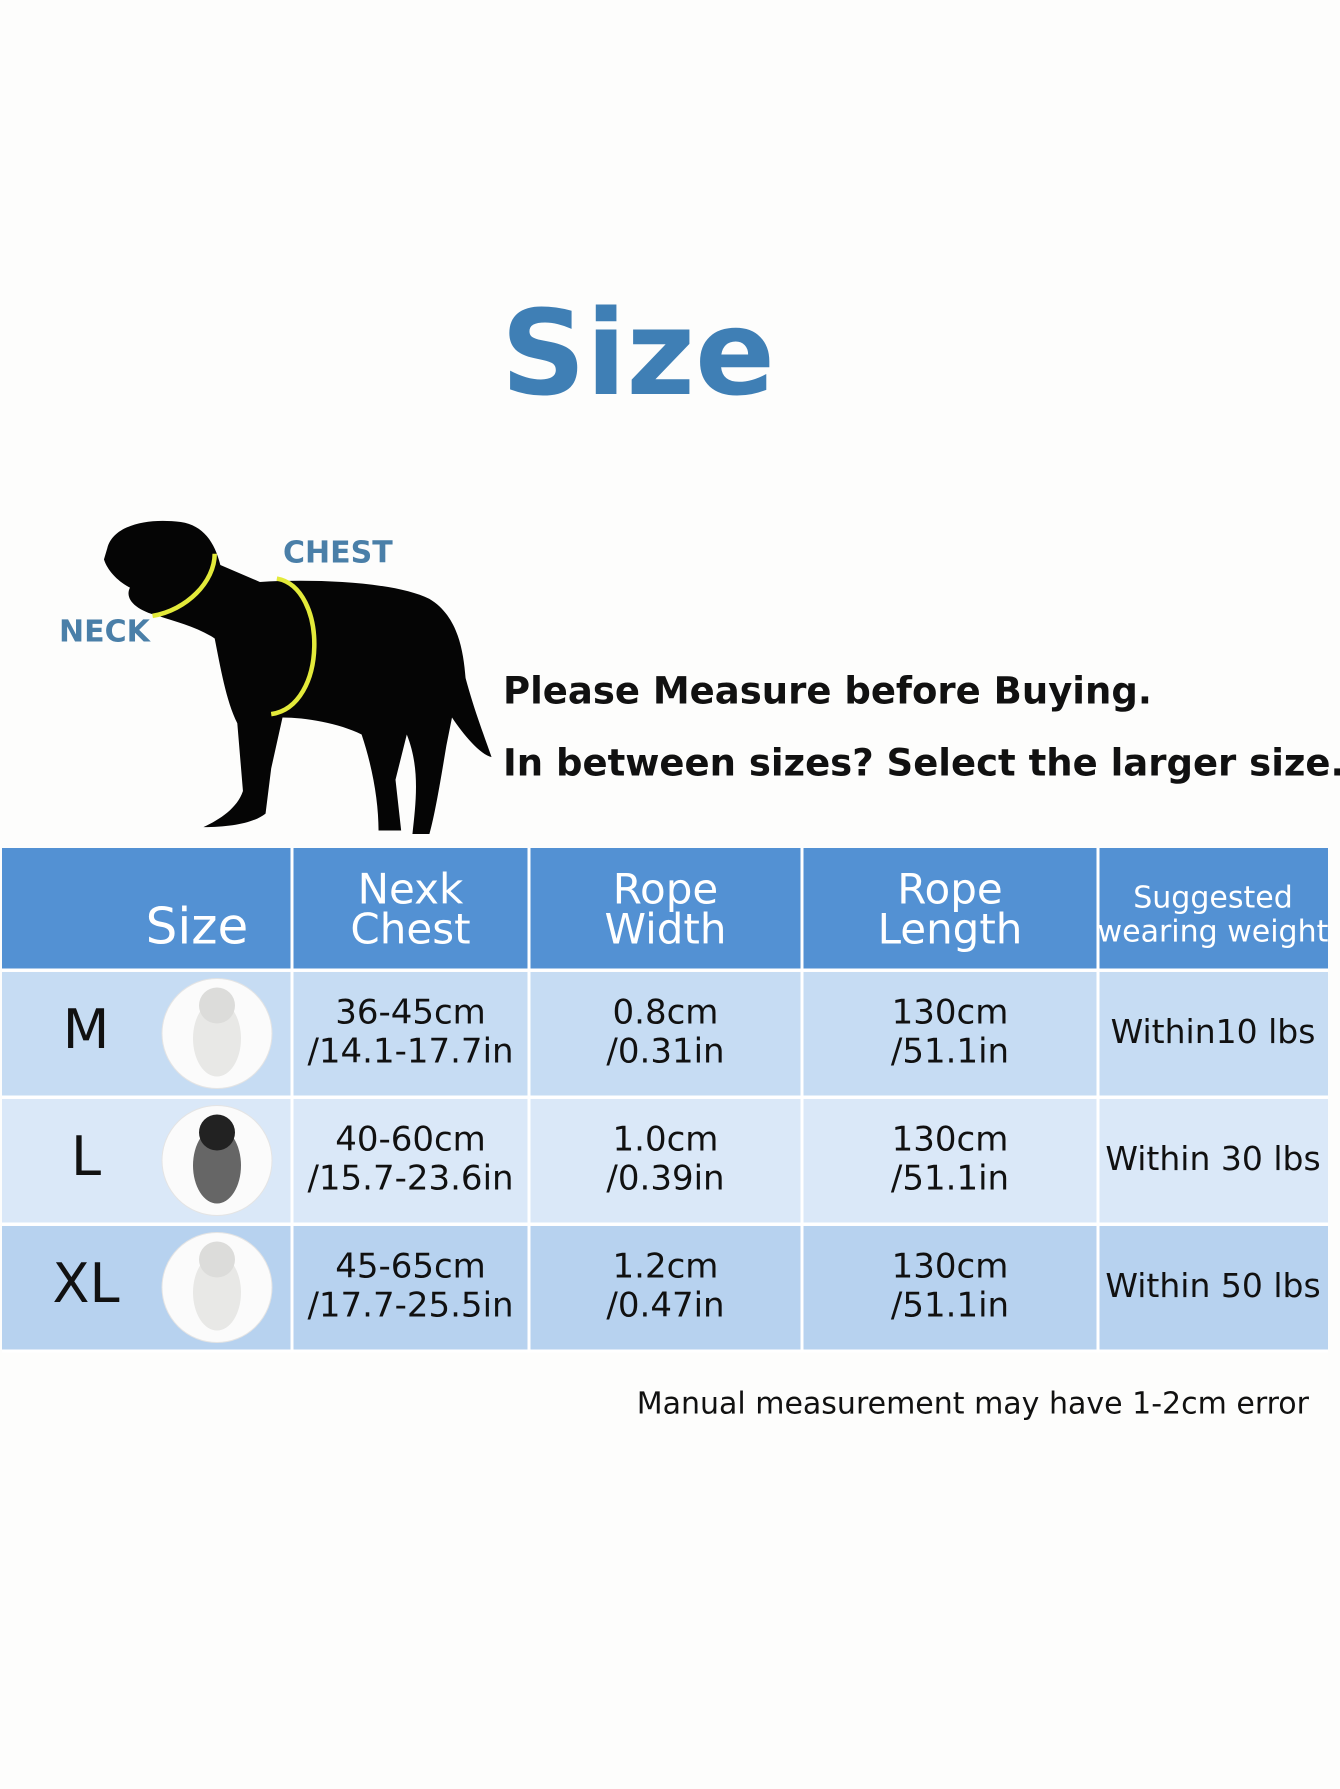 The height and width of the screenshot is (1789, 1340). I want to click on cell-text: Length, so click(950, 929).